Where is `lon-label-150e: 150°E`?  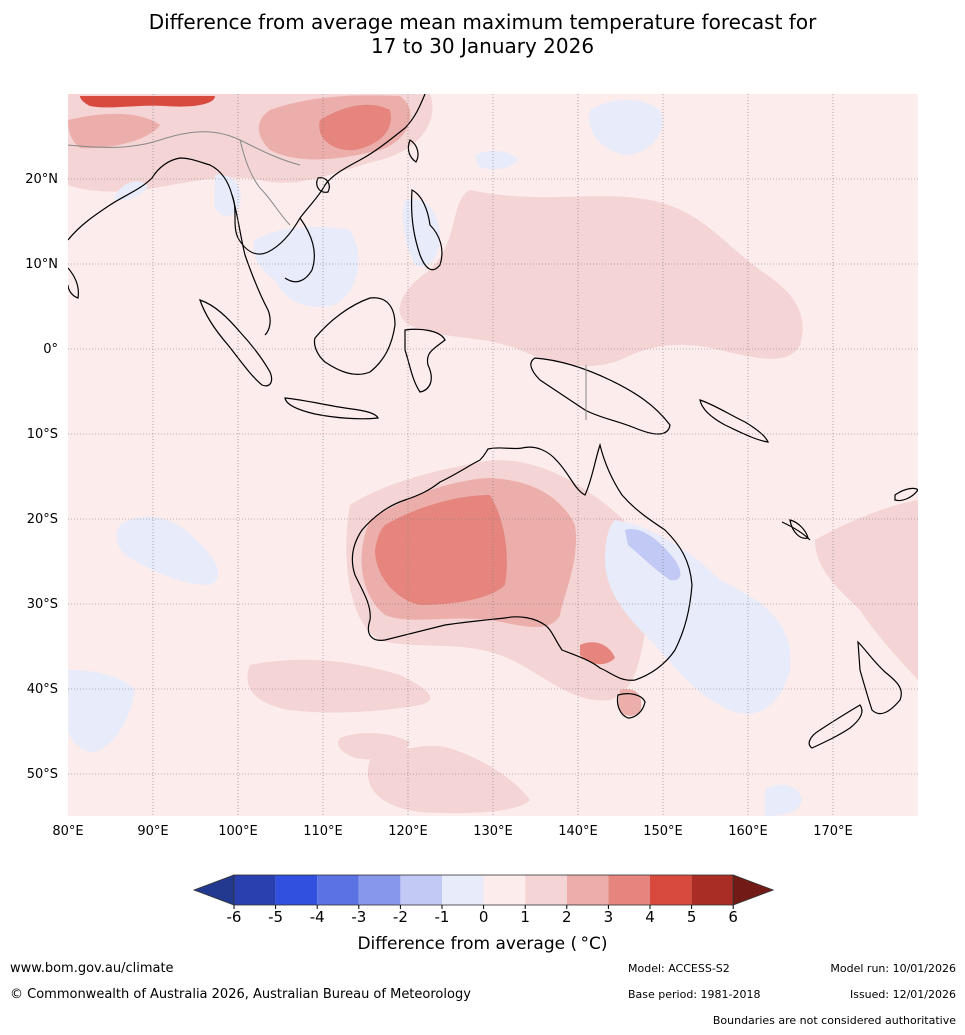
lon-label-150e: 150°E is located at coordinates (663, 831).